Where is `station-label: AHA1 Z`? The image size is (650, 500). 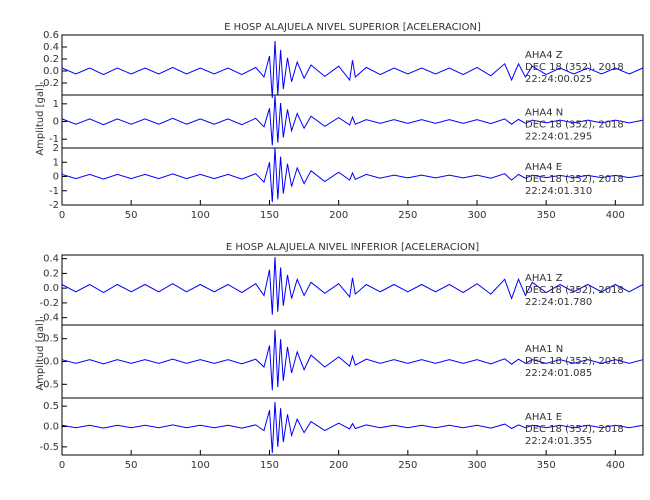 station-label: AHA1 Z is located at coordinates (544, 278).